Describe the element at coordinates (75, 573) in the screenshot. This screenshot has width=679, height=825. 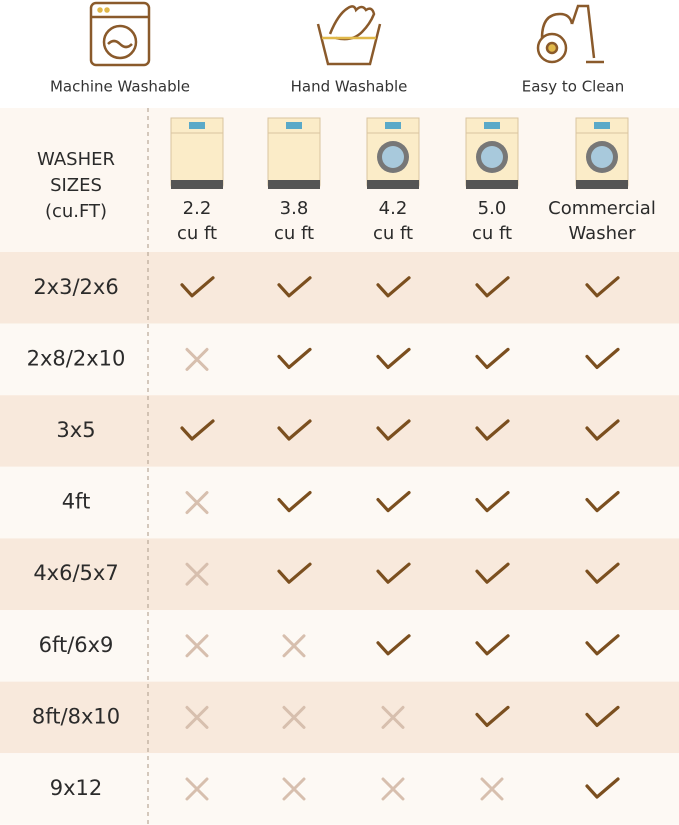
I see `size-label: 4x6/5x7` at that location.